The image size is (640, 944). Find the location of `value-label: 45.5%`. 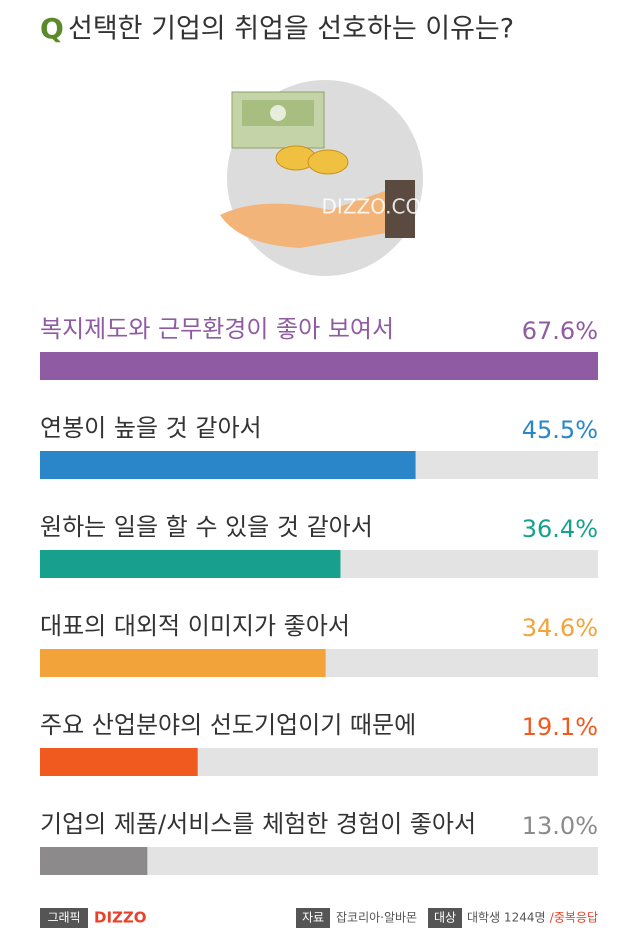

value-label: 45.5% is located at coordinates (560, 430).